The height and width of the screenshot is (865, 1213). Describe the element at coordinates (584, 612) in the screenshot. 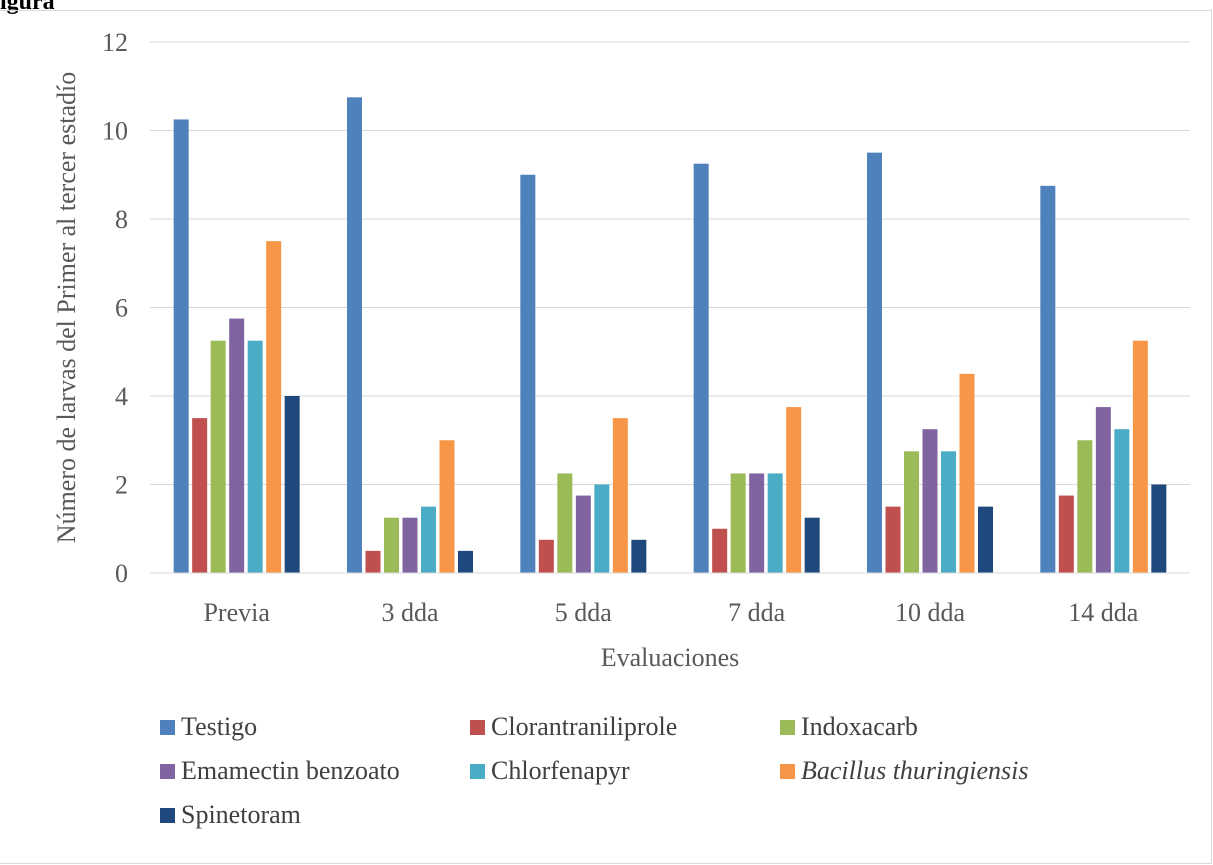

I see `x-tick-label: 5 dda` at that location.